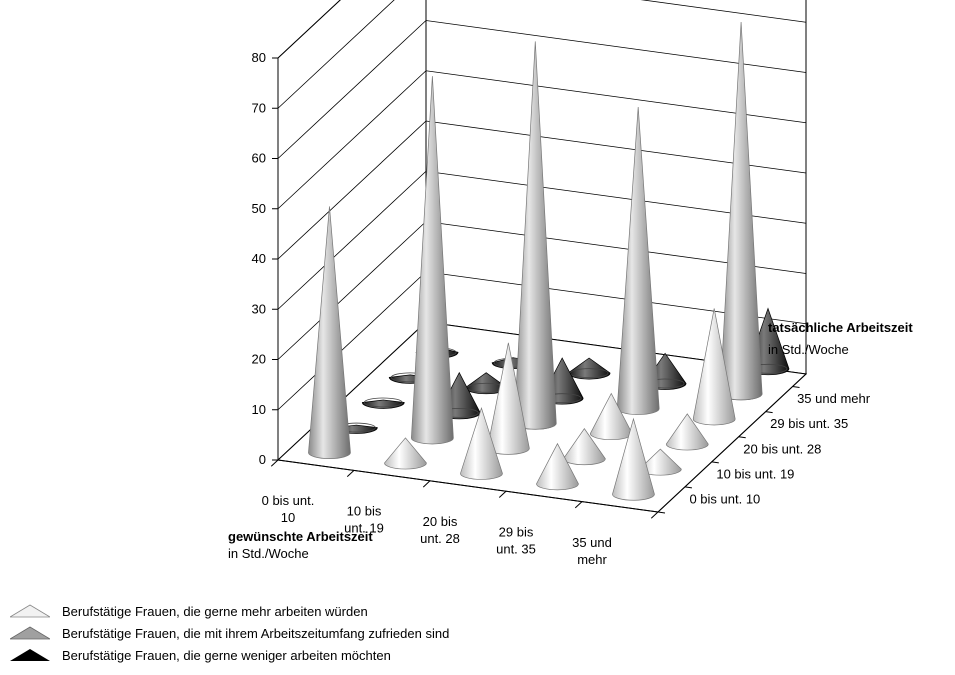 This screenshot has height=675, width=955. What do you see at coordinates (732, 443) in the screenshot?
I see `z-axis-line` at bounding box center [732, 443].